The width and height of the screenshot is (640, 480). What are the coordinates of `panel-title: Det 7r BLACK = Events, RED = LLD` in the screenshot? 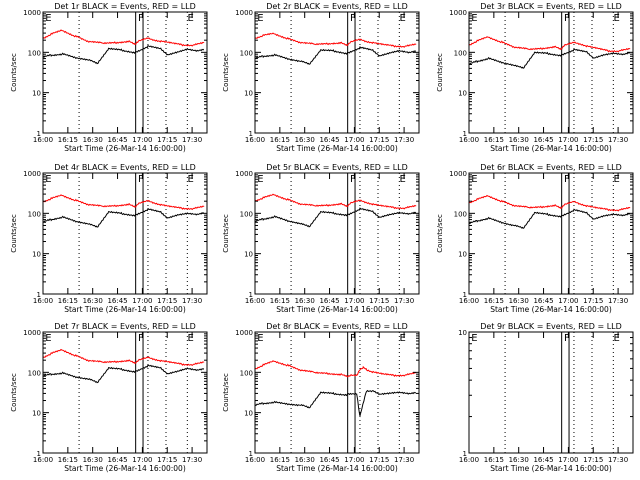 It's located at (125, 326).